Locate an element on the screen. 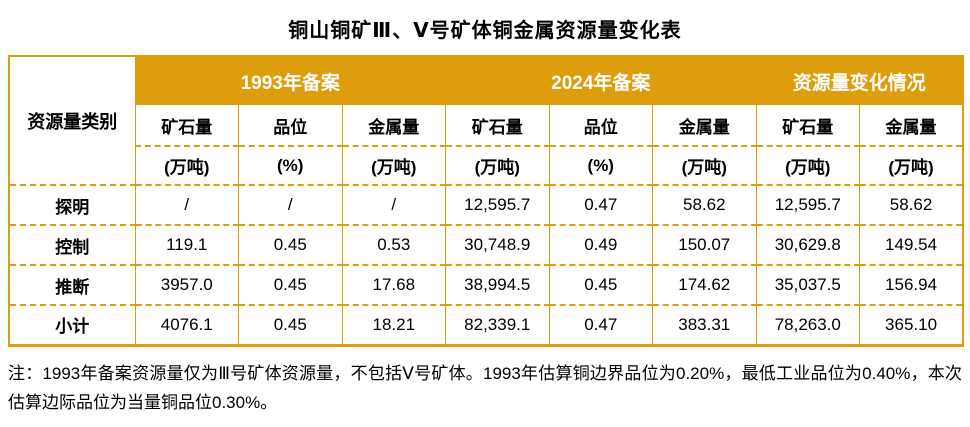 This screenshot has width=970, height=427. column-header-row: 矿石量 品位 金属量 矿石量 品位 金属量 矿石量 金属量 is located at coordinates (486, 125).